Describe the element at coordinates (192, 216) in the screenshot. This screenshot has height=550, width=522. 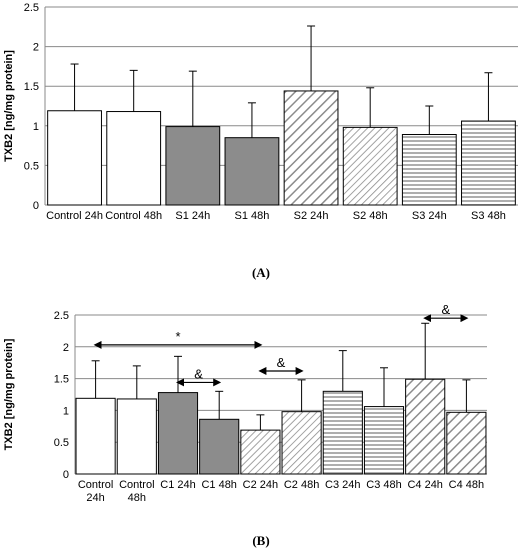
I see `chart1-x-tick-label: S1 24h` at that location.